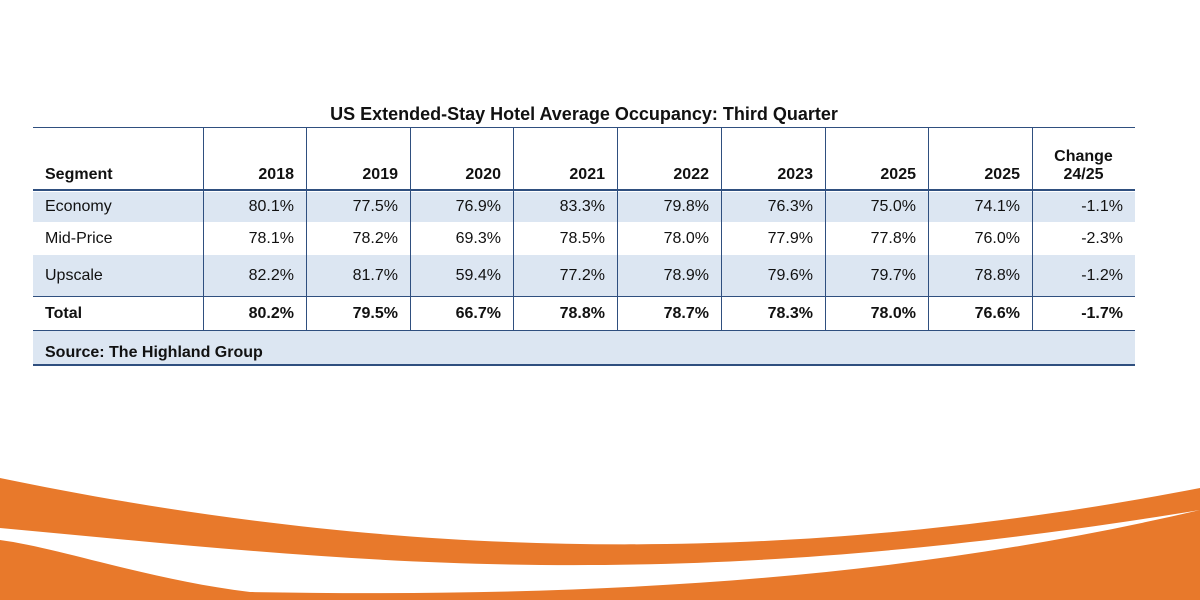  Describe the element at coordinates (375, 238) in the screenshot. I see `table-cell: 78.2%` at that location.